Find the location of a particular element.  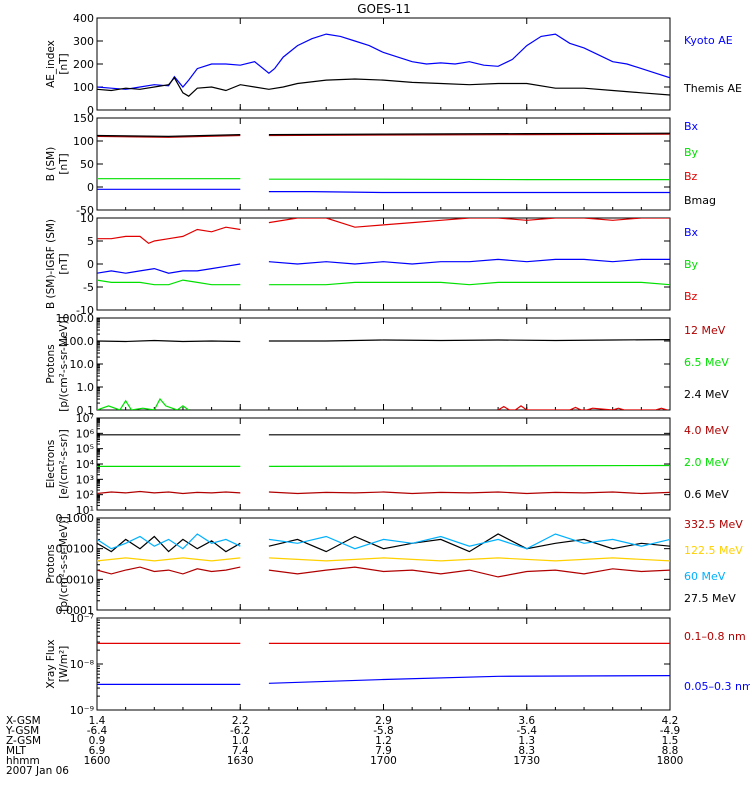

legend-label: By is located at coordinates (691, 264).